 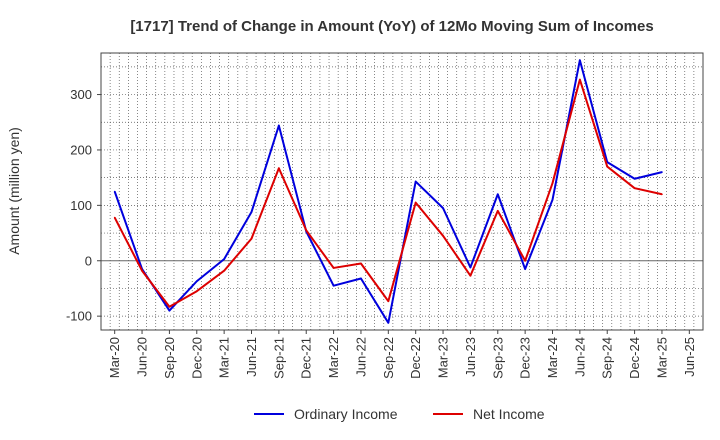 What do you see at coordinates (224, 357) in the screenshot?
I see `x-tick-label: Mar-21` at bounding box center [224, 357].